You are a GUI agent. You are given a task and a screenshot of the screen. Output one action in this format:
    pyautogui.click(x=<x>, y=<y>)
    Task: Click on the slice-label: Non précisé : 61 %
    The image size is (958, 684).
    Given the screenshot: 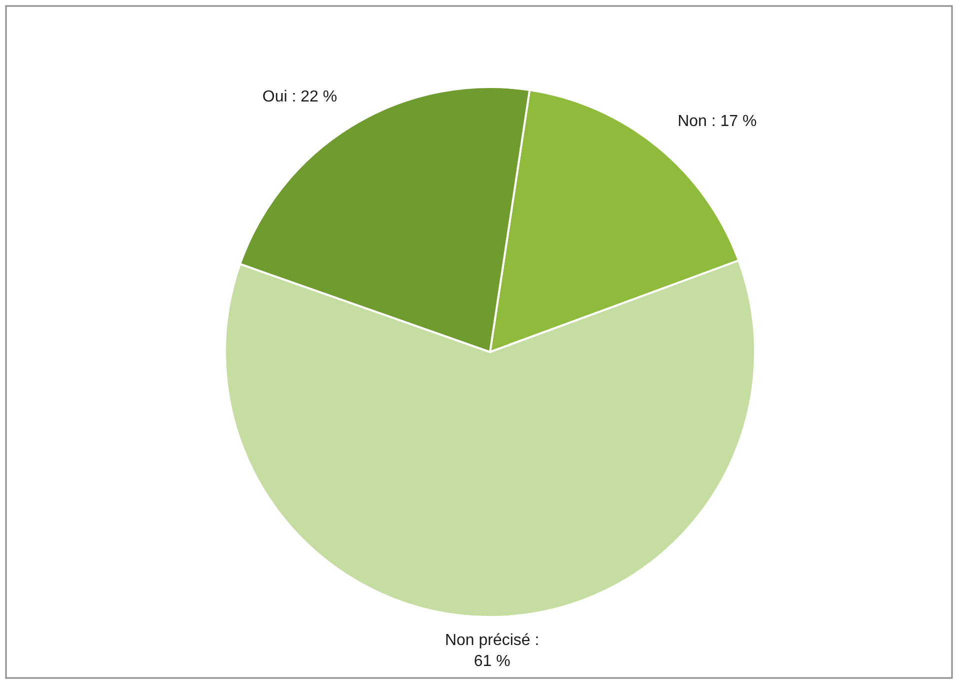 What is the action you would take?
    pyautogui.click(x=492, y=651)
    